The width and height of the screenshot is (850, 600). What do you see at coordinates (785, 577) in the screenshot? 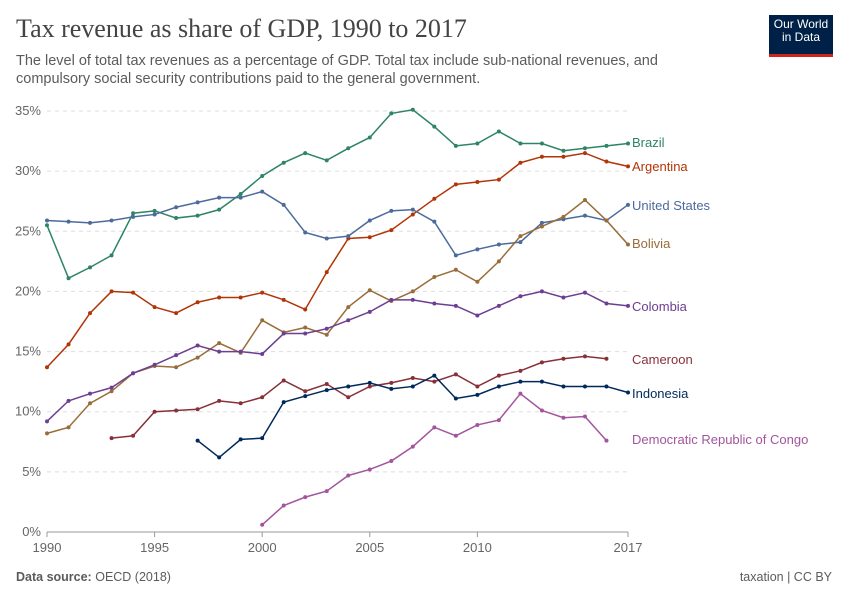
I see `license: taxation | CC BY` at bounding box center [785, 577].